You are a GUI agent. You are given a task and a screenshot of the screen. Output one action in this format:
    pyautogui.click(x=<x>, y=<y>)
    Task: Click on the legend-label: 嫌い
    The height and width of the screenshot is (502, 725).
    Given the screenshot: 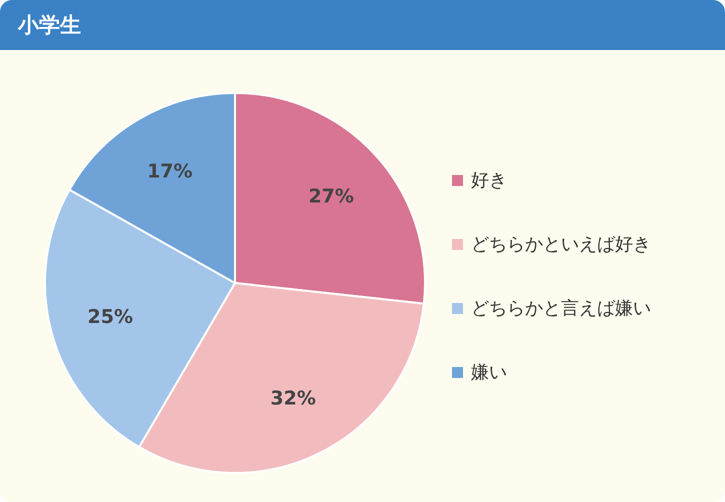 What is the action you would take?
    pyautogui.click(x=489, y=372)
    